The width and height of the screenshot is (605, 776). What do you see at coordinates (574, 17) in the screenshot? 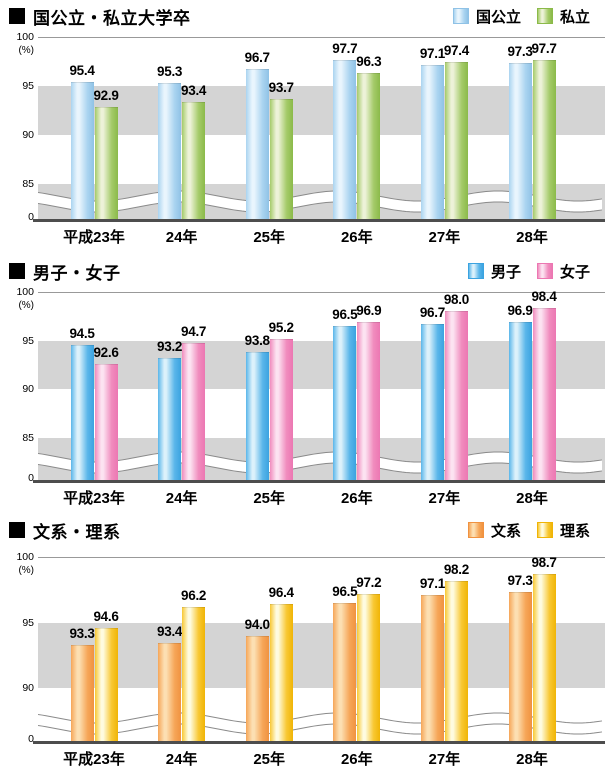
I see `legend-label: 私立` at bounding box center [574, 17].